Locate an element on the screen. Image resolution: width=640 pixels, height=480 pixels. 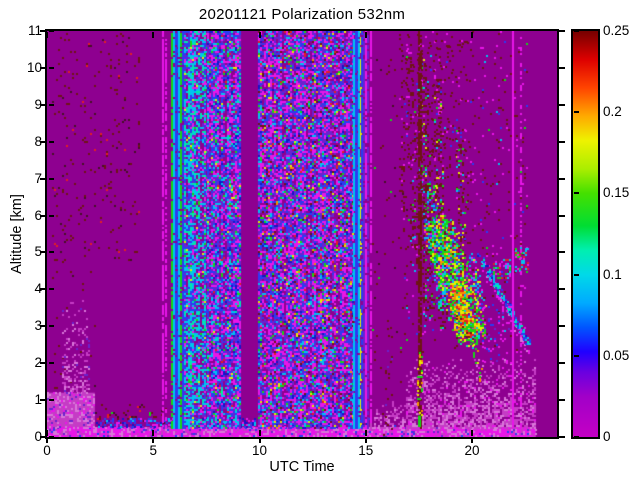
x-tick-label: 0 is located at coordinates (47, 450).